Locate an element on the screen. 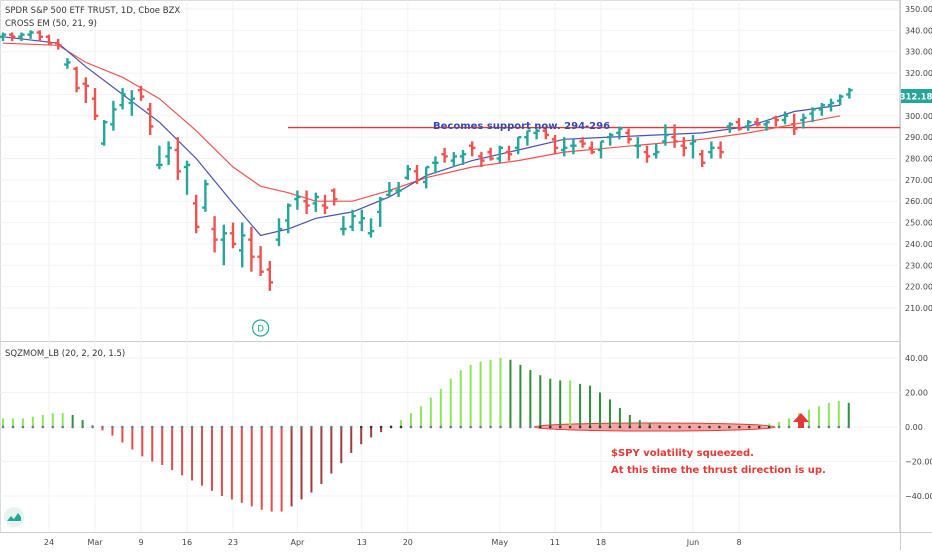 This screenshot has height=555, width=932. last-price-badge: 312.18 is located at coordinates (916, 96).